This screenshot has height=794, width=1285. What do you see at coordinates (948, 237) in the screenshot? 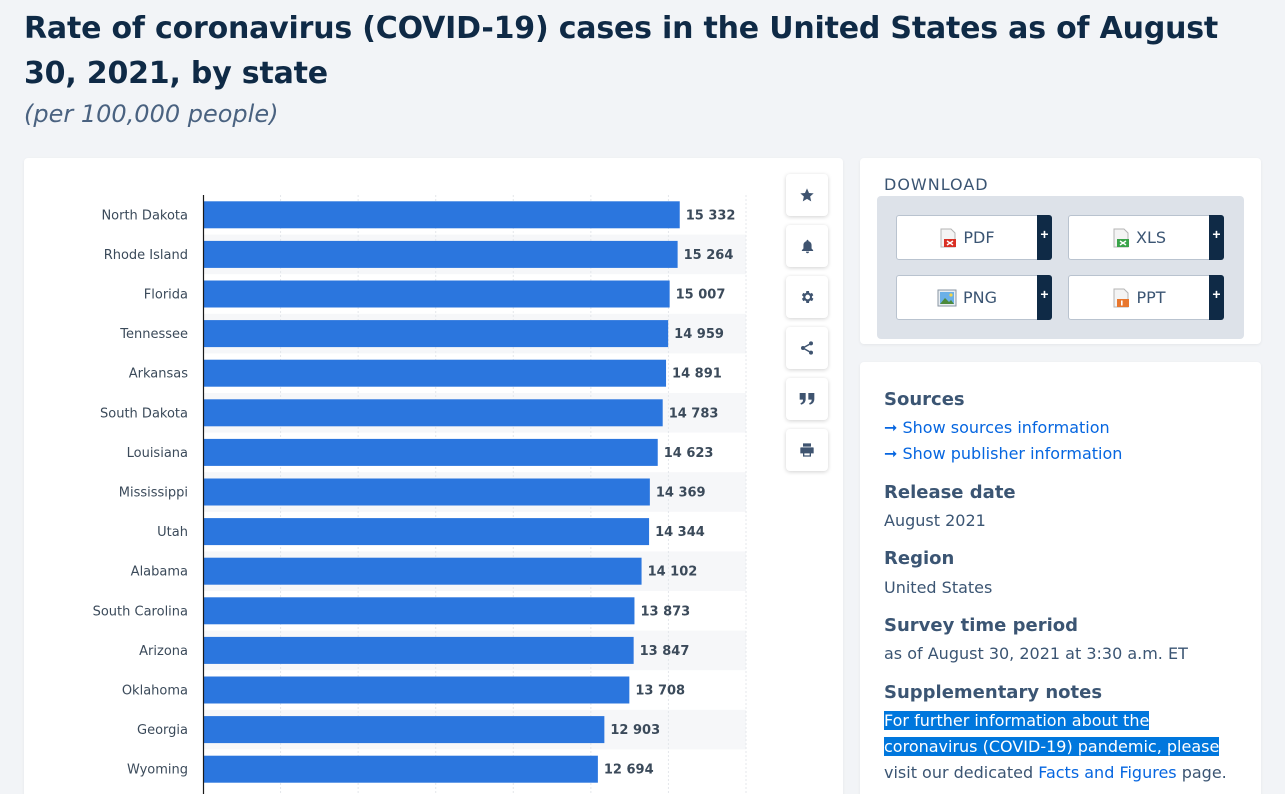
I see `pdf-file-icon` at bounding box center [948, 237].